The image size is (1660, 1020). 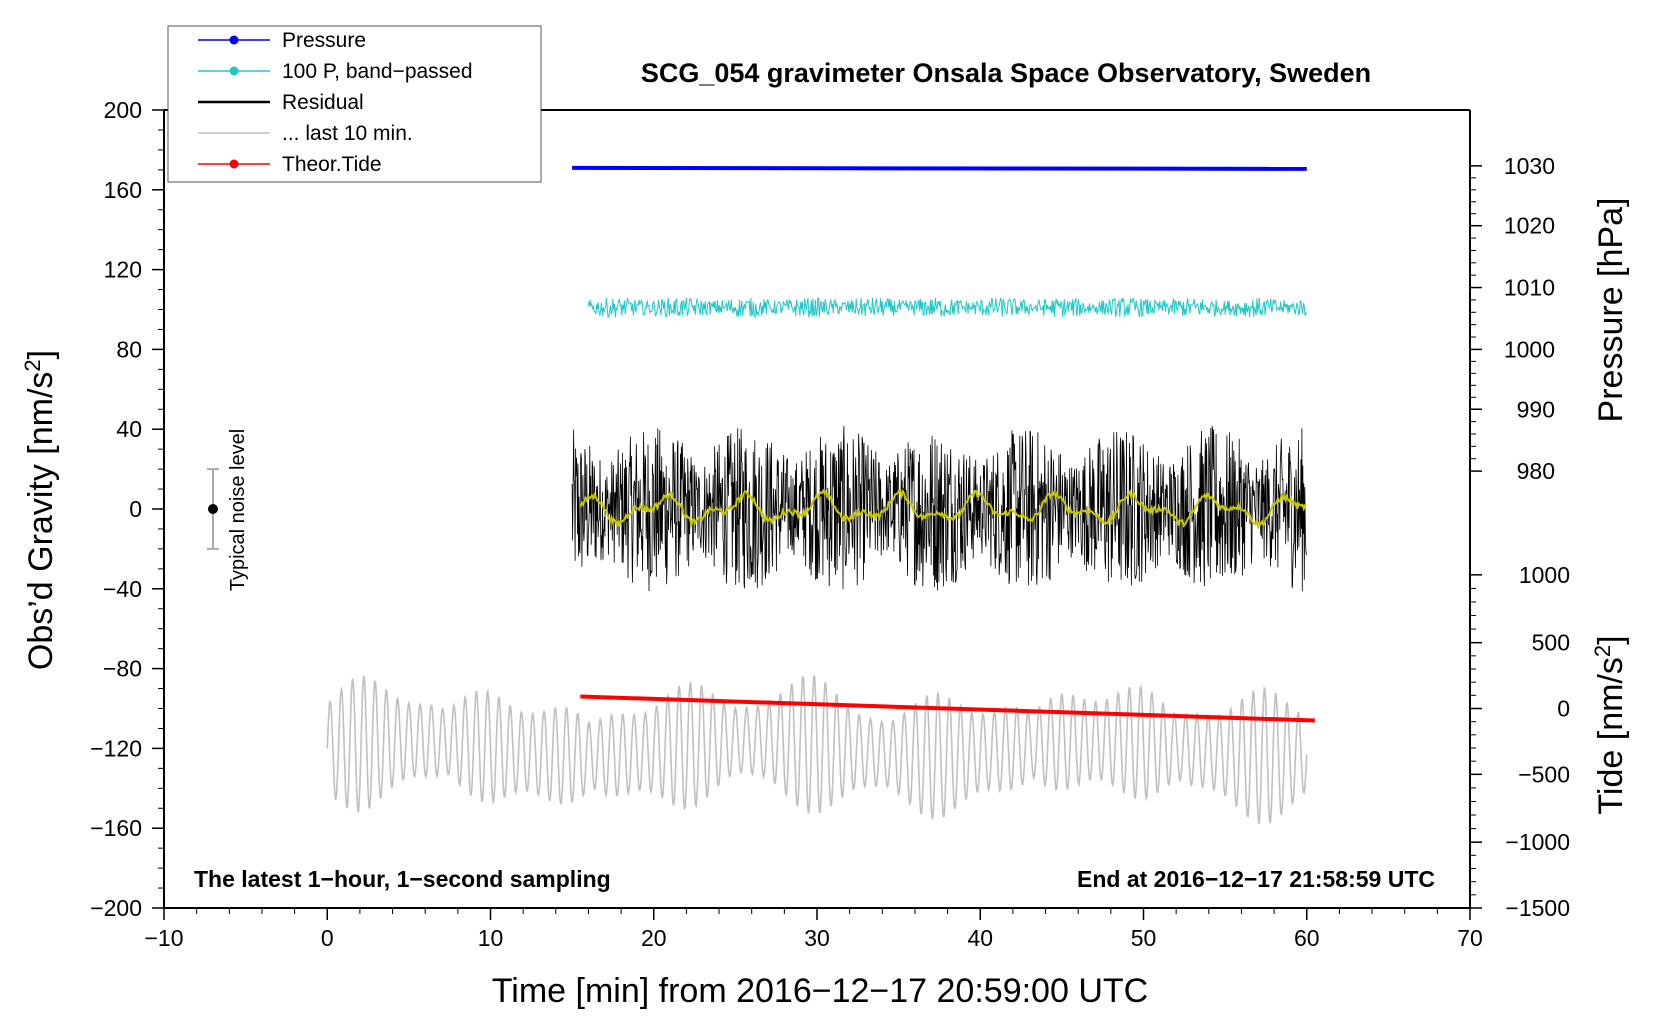 What do you see at coordinates (238, 510) in the screenshot?
I see `noise-label: Typical noise level` at bounding box center [238, 510].